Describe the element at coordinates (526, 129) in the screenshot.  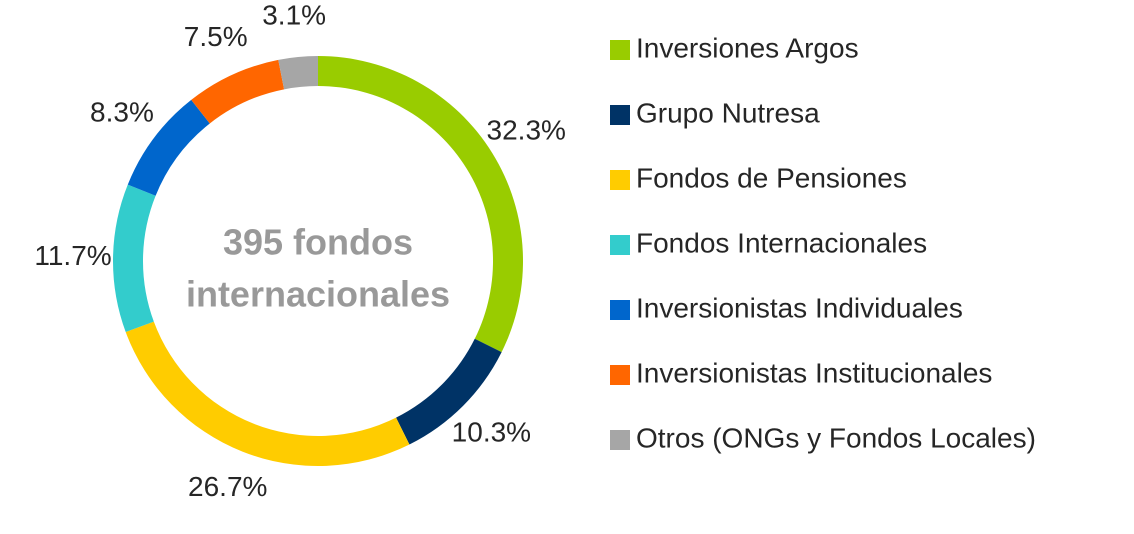
I see `data-label: 32.3%` at that location.